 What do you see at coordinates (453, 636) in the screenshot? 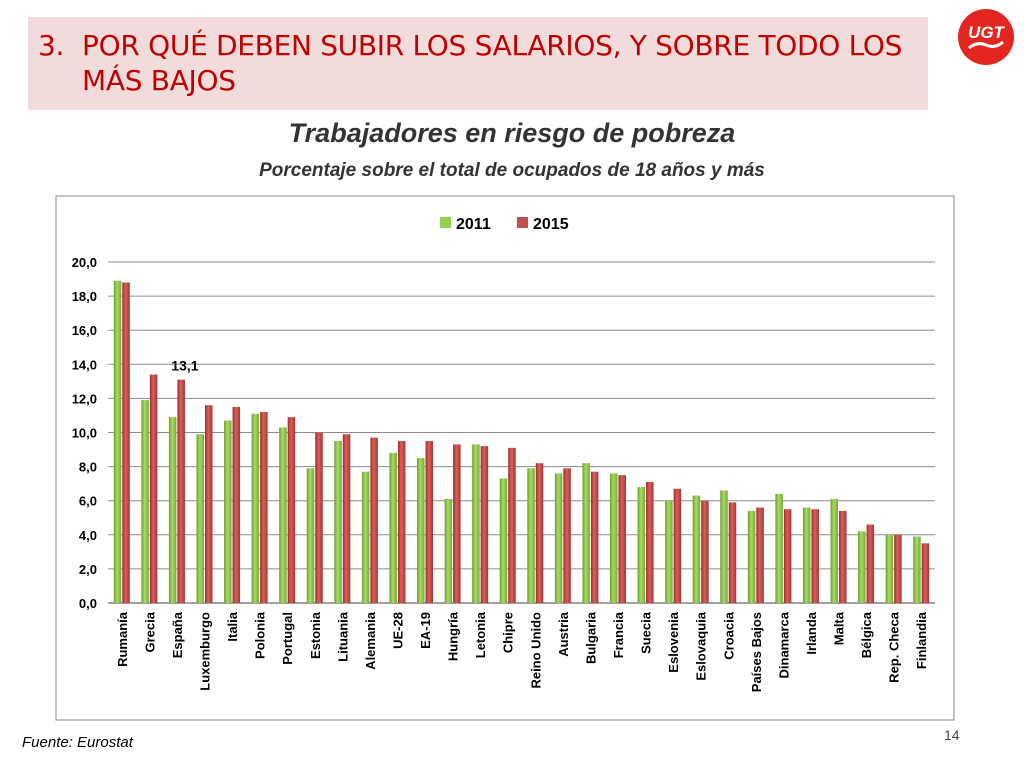
I see `x-tick-label: Hungría` at bounding box center [453, 636].